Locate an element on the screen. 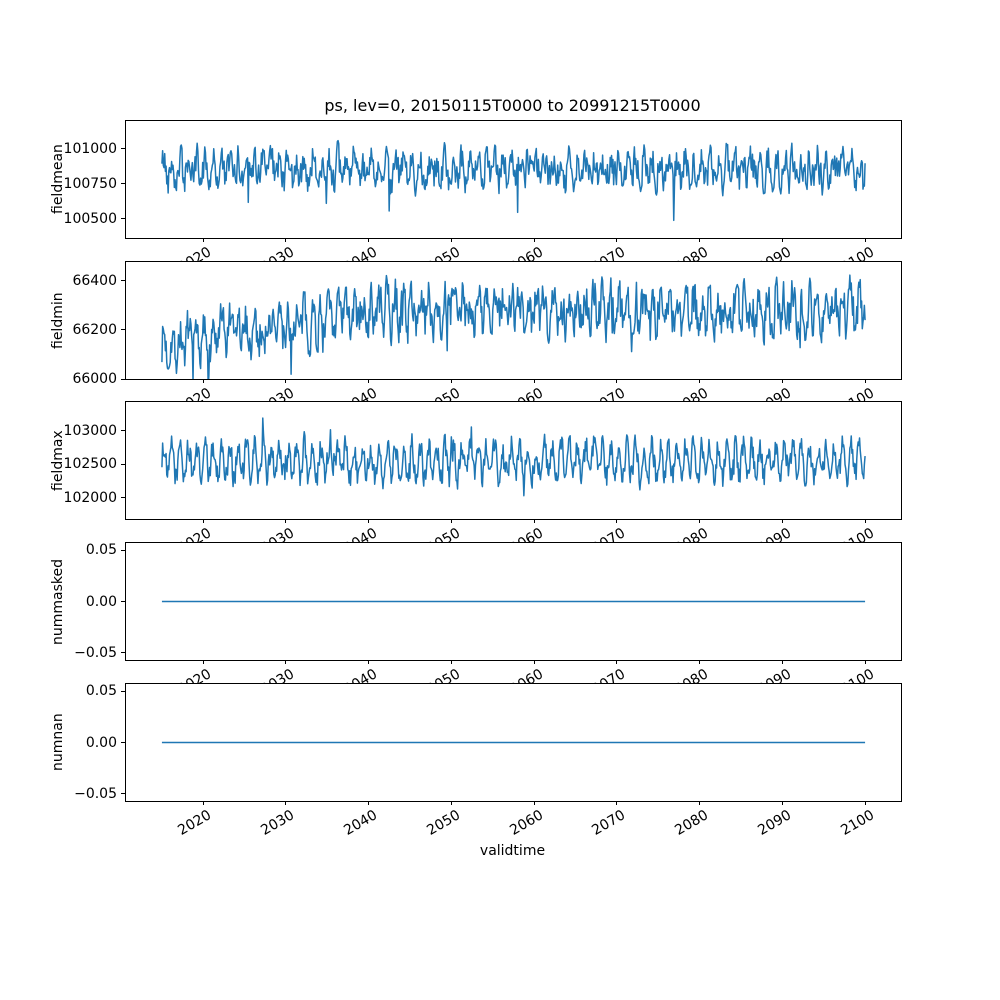 The width and height of the screenshot is (1000, 1000). y-tick-label: 66400 is located at coordinates (94, 280).